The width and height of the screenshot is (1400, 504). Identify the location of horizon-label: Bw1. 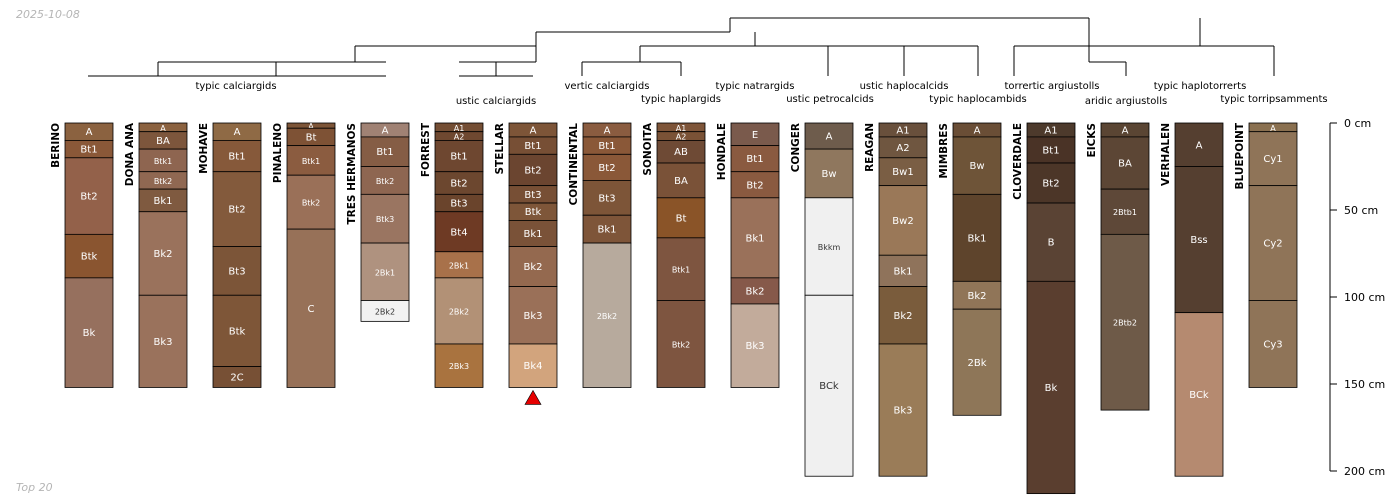
(902, 172).